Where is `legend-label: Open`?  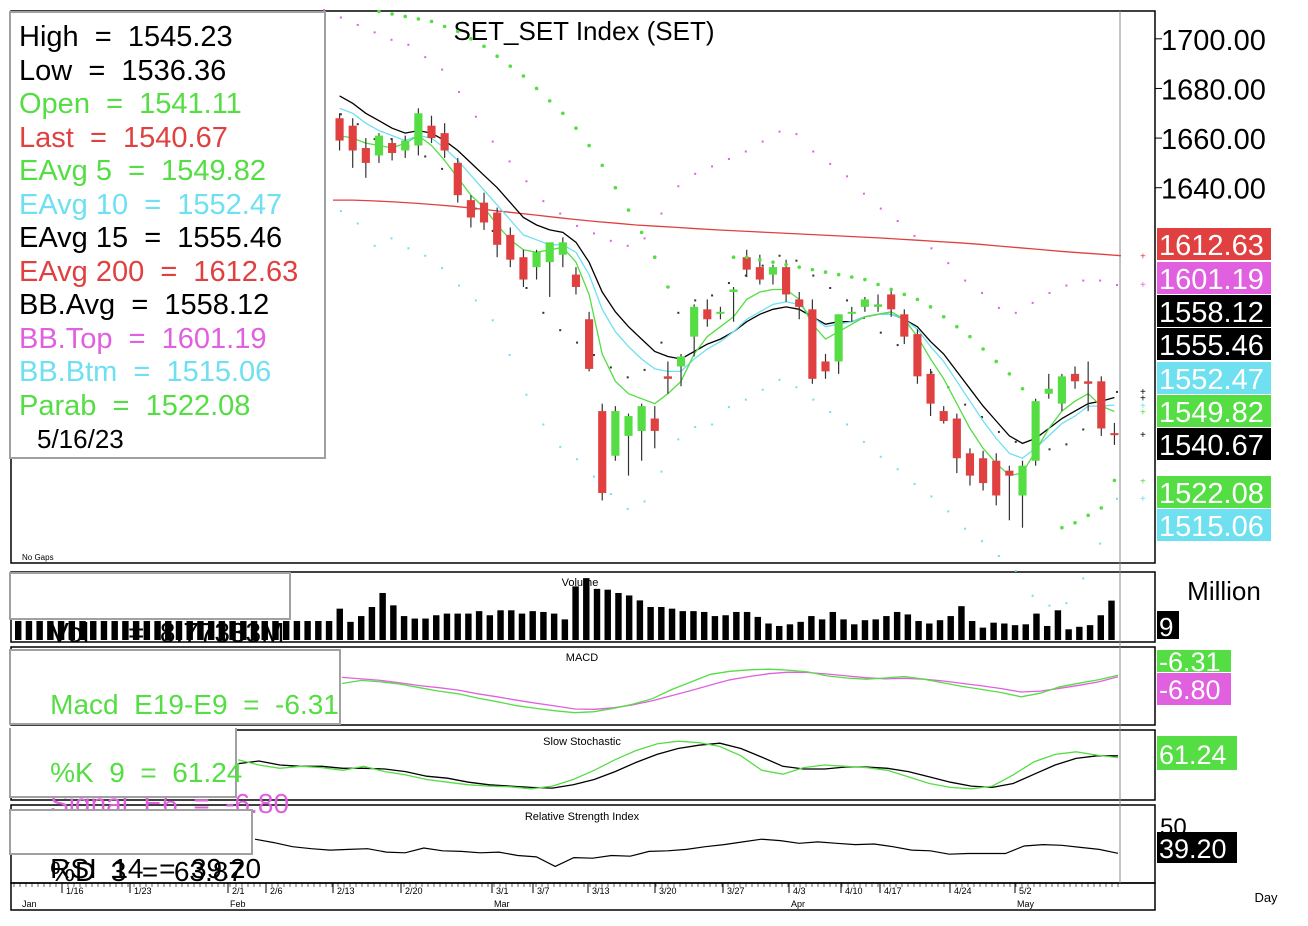 legend-label: Open is located at coordinates (54, 104).